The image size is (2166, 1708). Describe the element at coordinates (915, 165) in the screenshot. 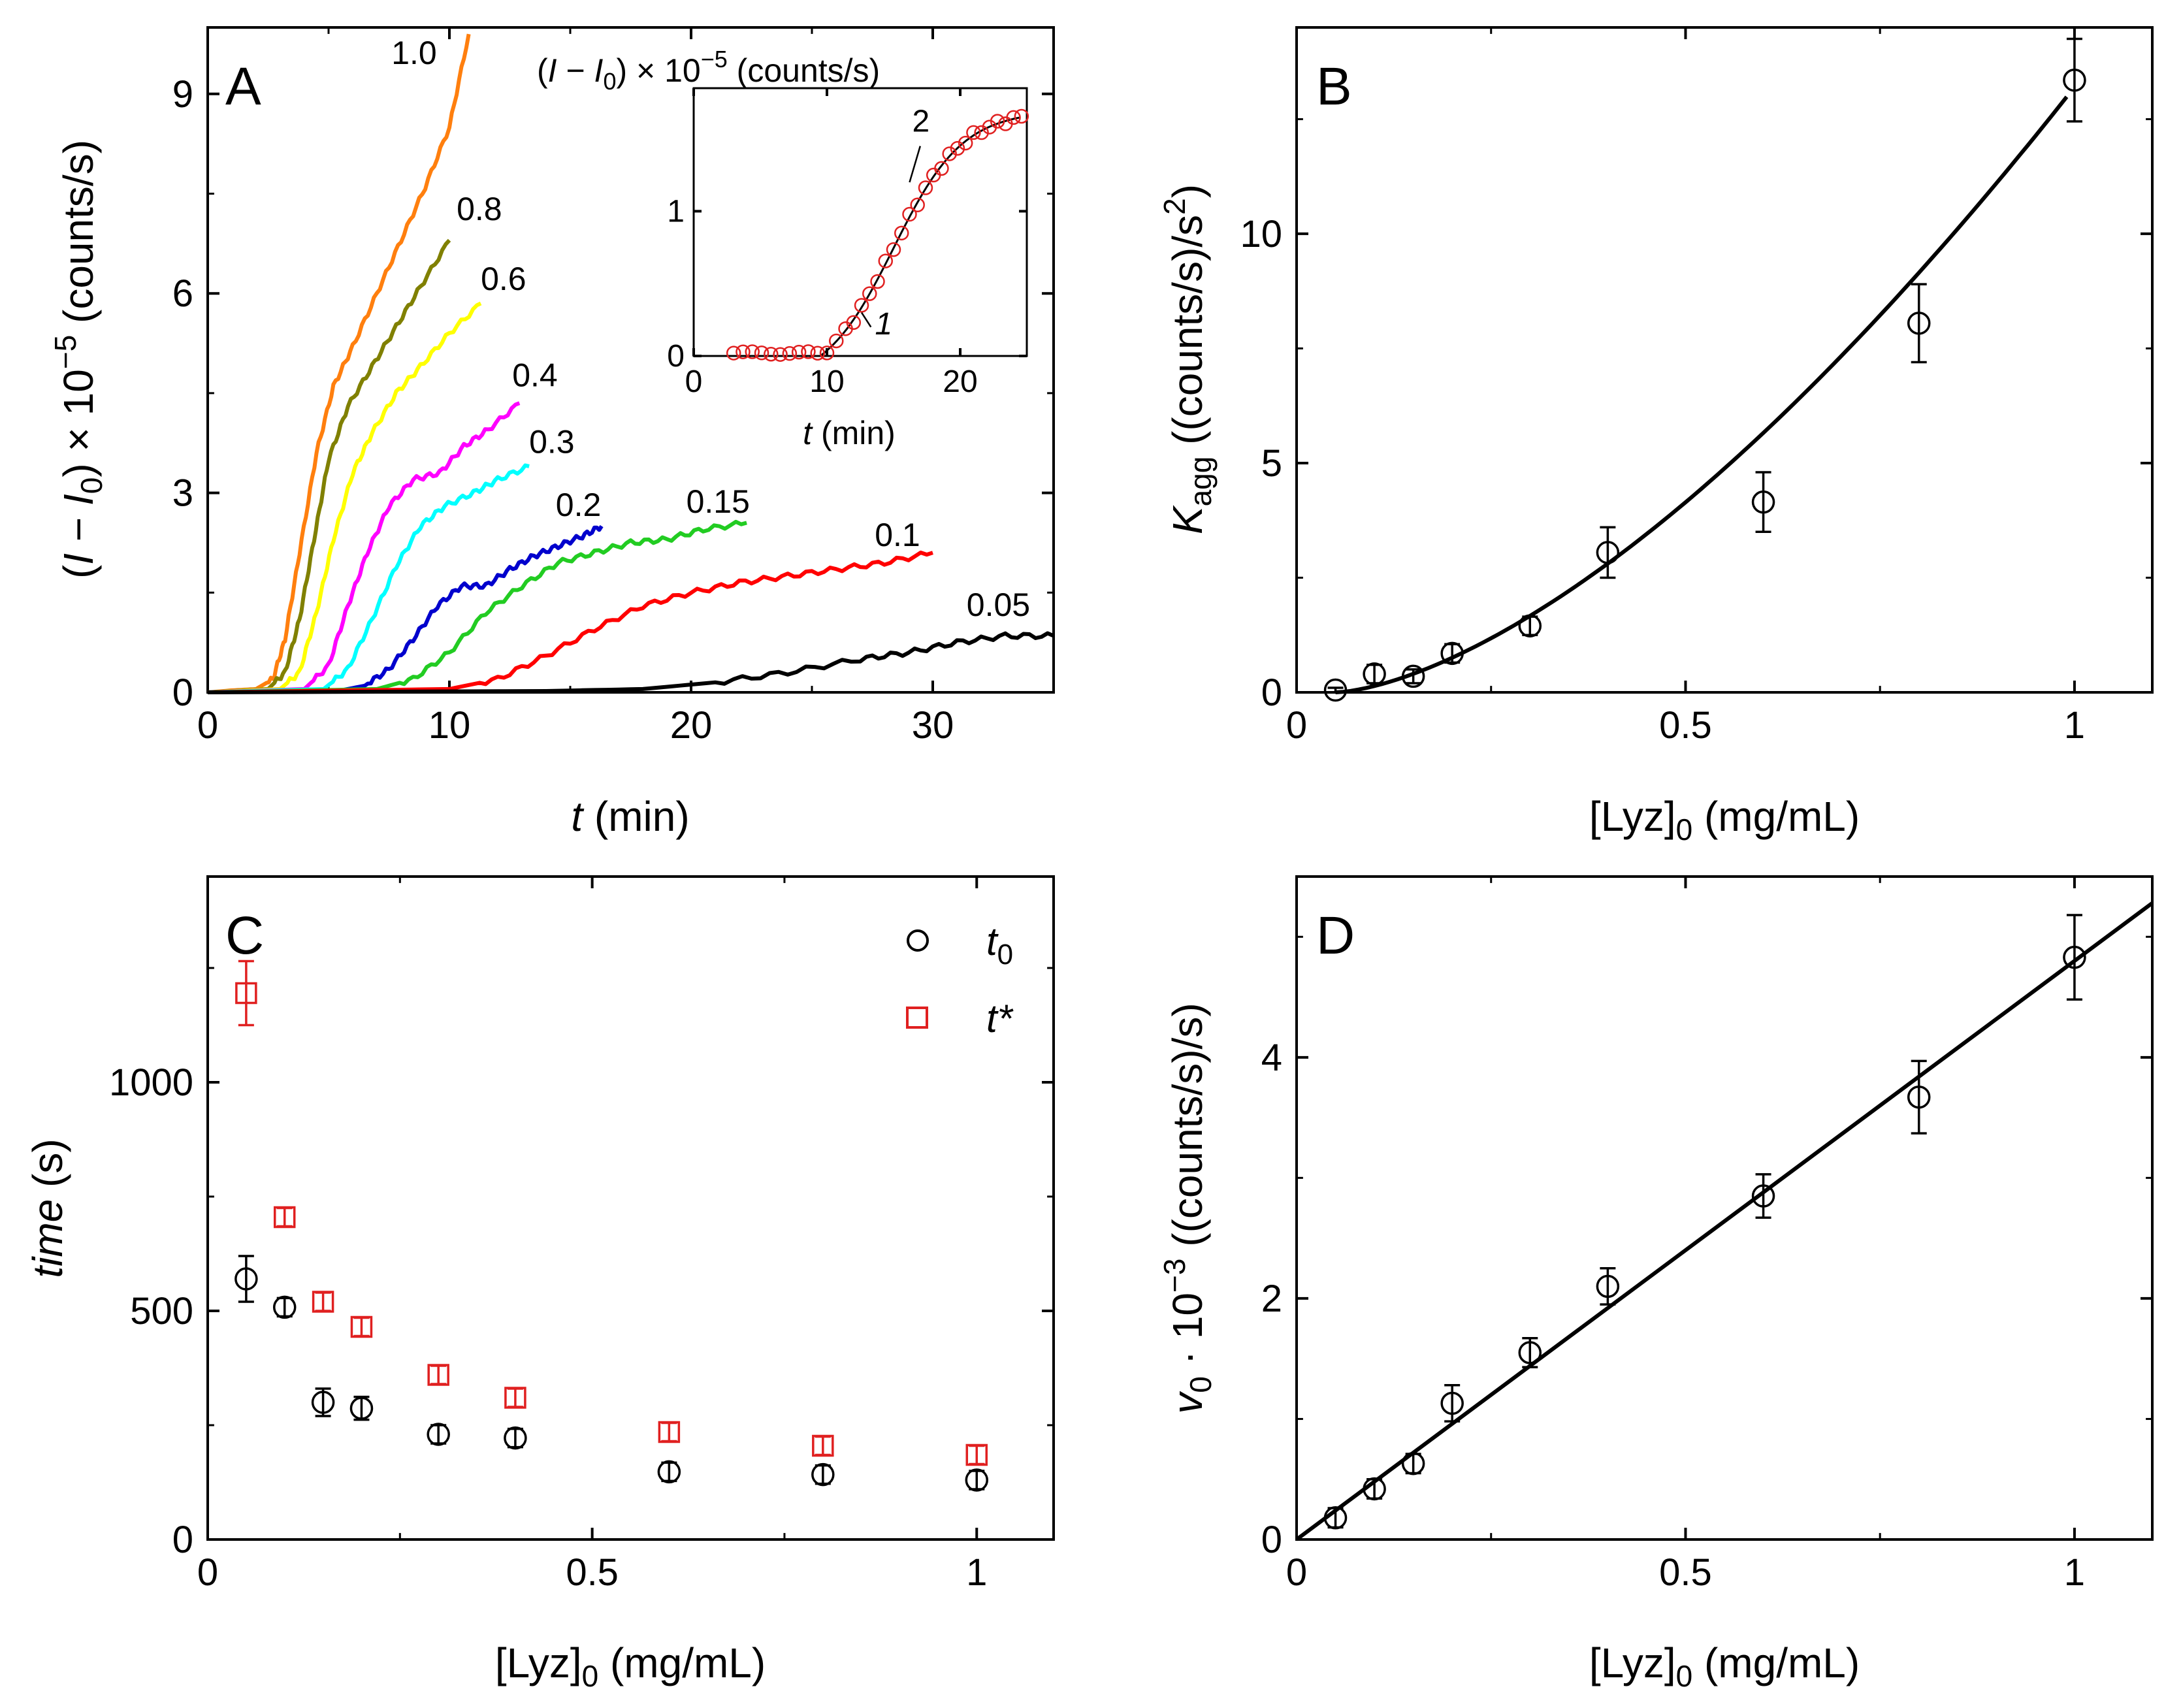

I see `inset-annotation-pointer` at that location.